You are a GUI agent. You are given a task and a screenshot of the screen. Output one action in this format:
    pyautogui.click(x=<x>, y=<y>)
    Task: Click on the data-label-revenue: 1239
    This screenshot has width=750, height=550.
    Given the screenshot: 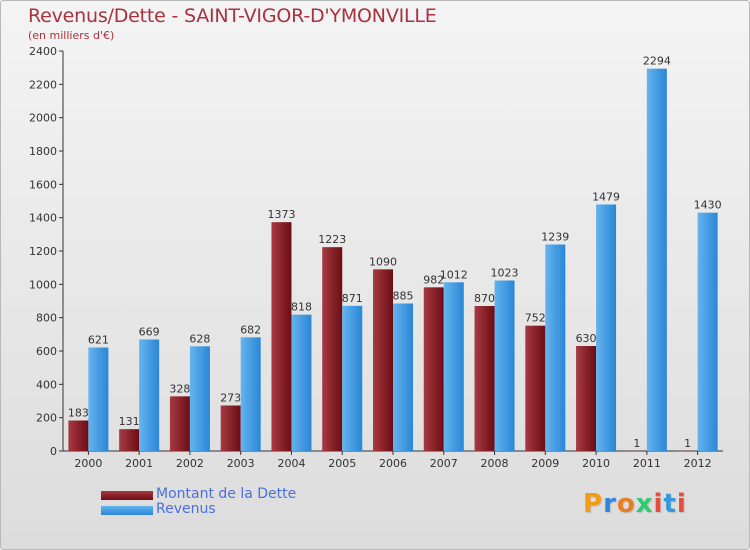 What is the action you would take?
    pyautogui.click(x=555, y=237)
    